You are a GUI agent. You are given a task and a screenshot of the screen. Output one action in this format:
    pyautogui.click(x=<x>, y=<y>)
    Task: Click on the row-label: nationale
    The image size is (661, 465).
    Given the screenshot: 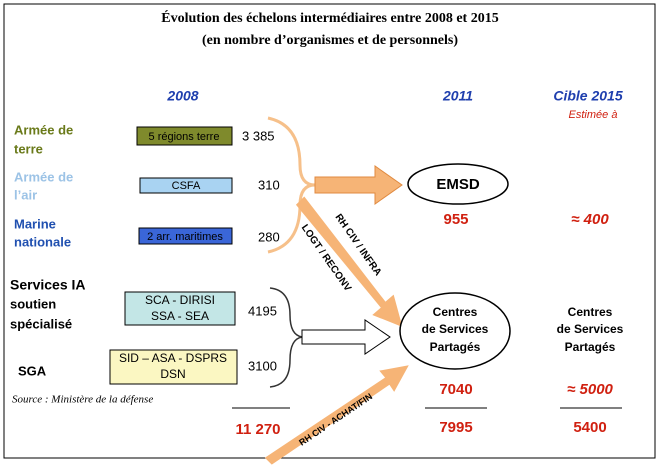 What is the action you would take?
    pyautogui.click(x=42, y=241)
    